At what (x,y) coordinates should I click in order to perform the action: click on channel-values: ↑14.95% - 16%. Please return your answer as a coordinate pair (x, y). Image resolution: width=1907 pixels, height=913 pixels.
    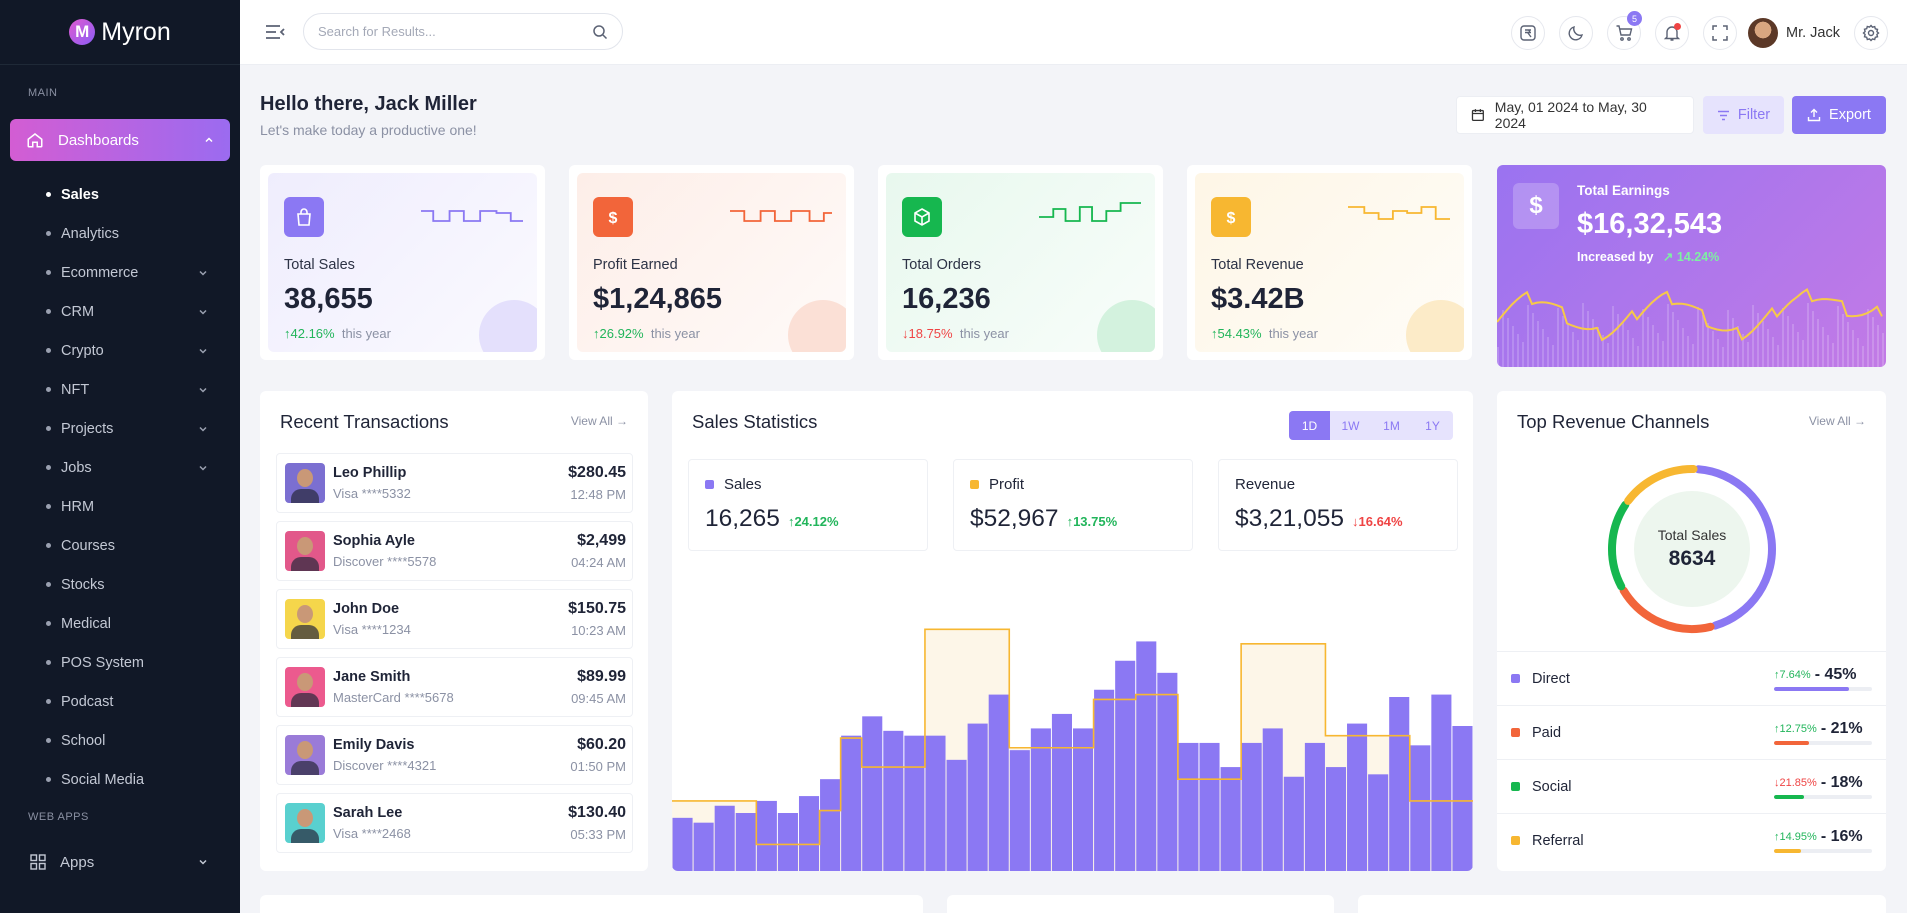
    Looking at the image, I should click on (1823, 840).